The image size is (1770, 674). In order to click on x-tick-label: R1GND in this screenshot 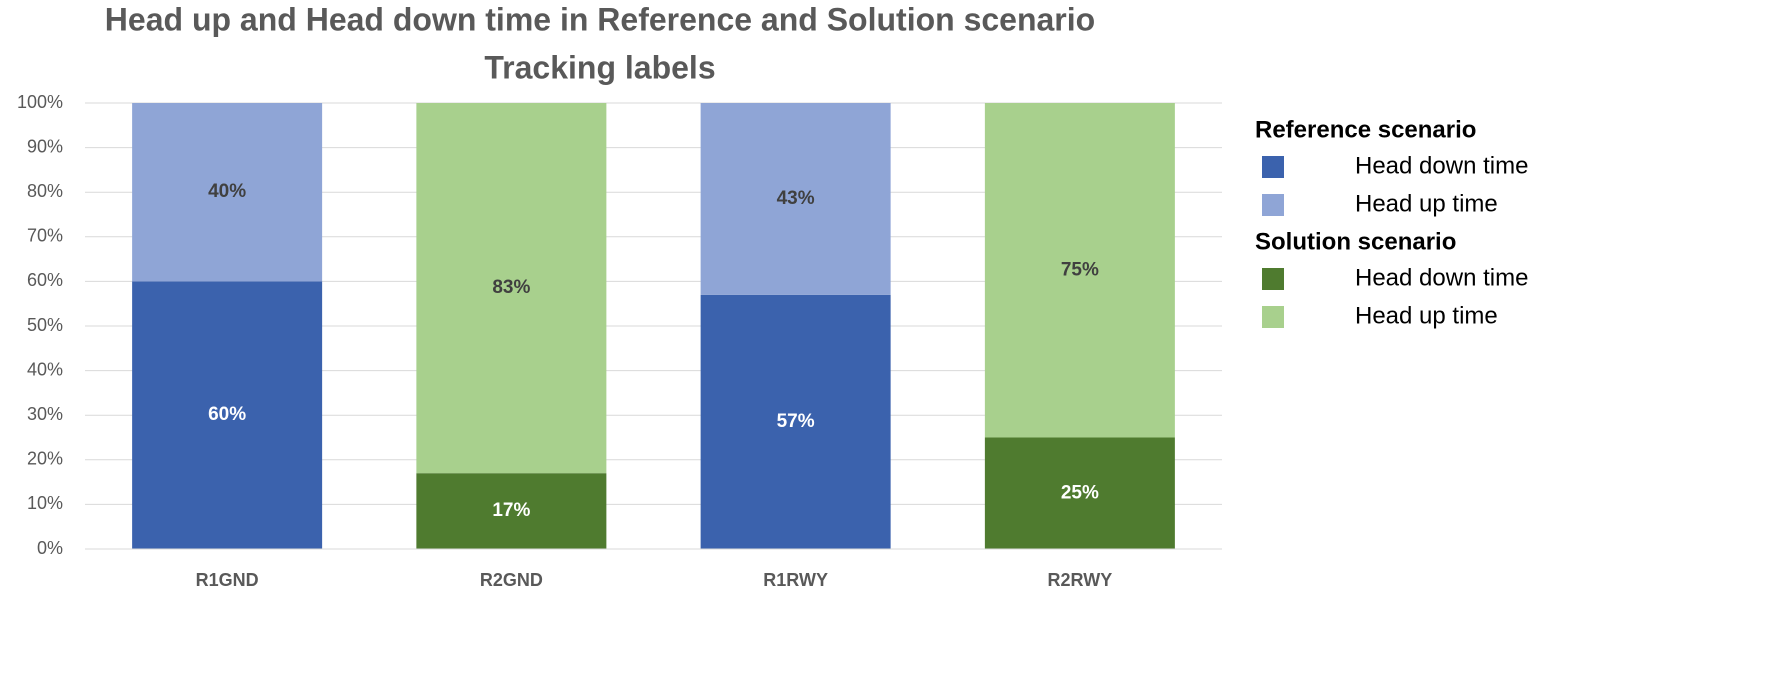, I will do `click(227, 580)`.